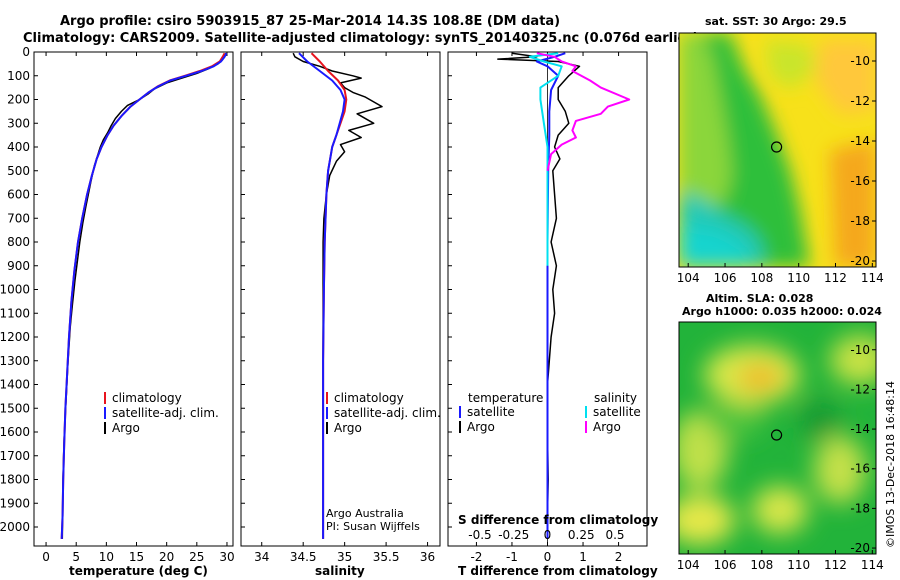 The height and width of the screenshot is (580, 900). I want to click on depth-tick-label: 500, so click(18, 171).